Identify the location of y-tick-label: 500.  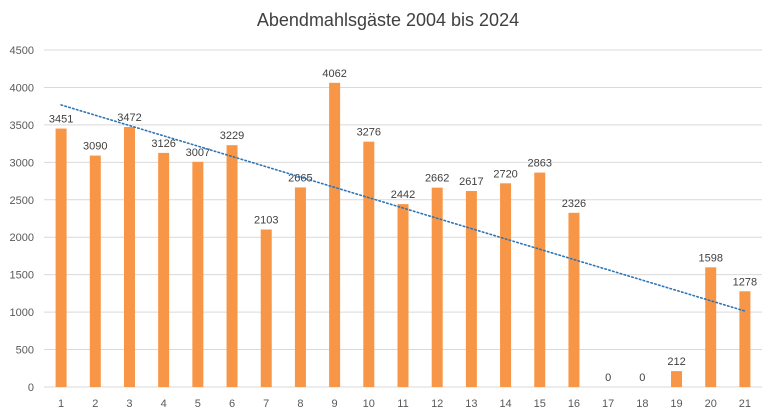
(25, 351).